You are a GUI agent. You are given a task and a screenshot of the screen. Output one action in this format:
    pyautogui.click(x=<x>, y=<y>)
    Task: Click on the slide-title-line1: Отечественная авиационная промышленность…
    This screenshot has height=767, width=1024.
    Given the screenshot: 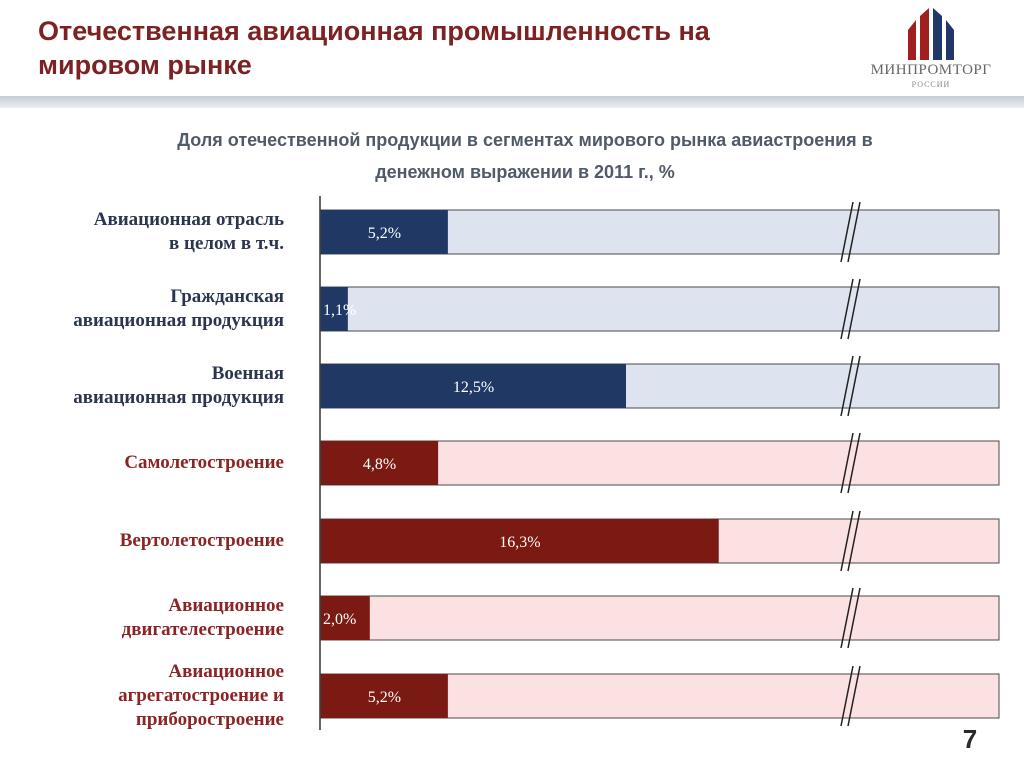 What is the action you would take?
    pyautogui.click(x=374, y=31)
    